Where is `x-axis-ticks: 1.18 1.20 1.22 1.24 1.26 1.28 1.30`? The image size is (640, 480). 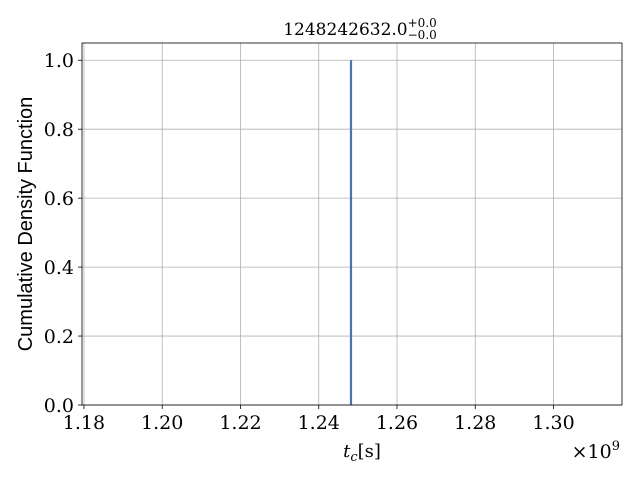
x-axis-ticks: 1.18 1.20 1.22 1.24 1.26 1.28 1.30 is located at coordinates (319, 419).